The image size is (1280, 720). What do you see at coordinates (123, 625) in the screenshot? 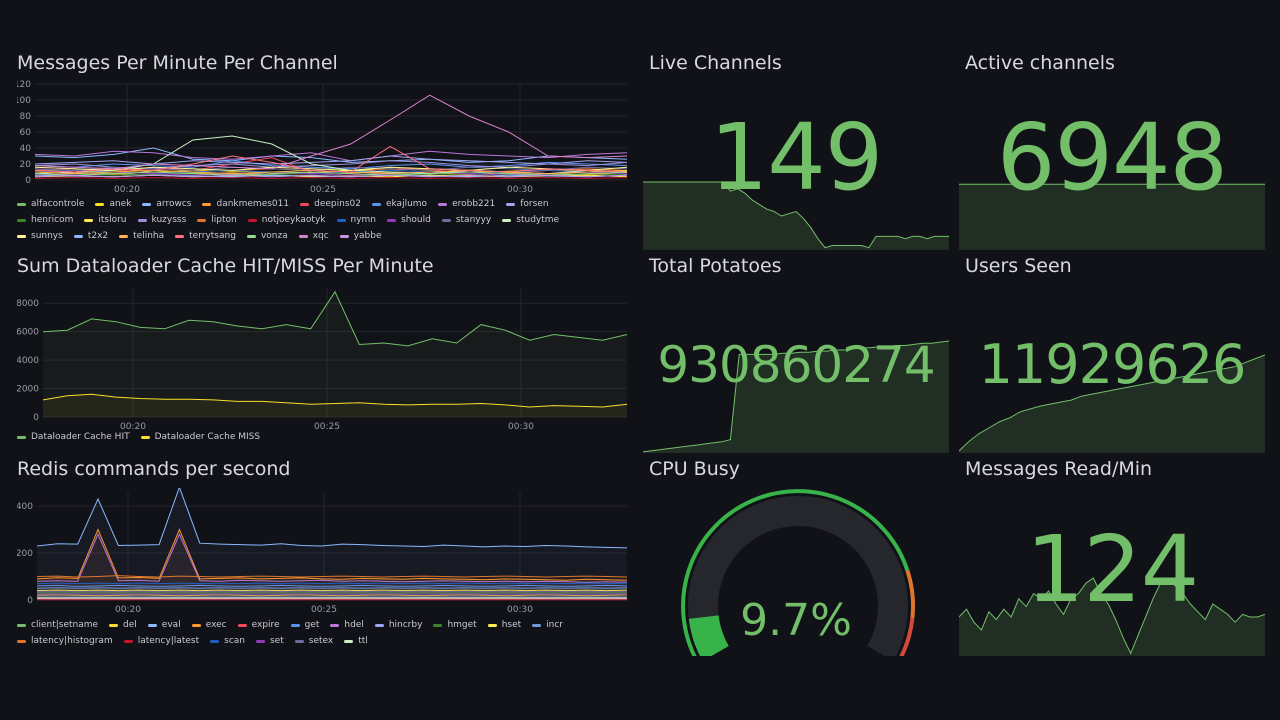
I see `legend-item: del` at bounding box center [123, 625].